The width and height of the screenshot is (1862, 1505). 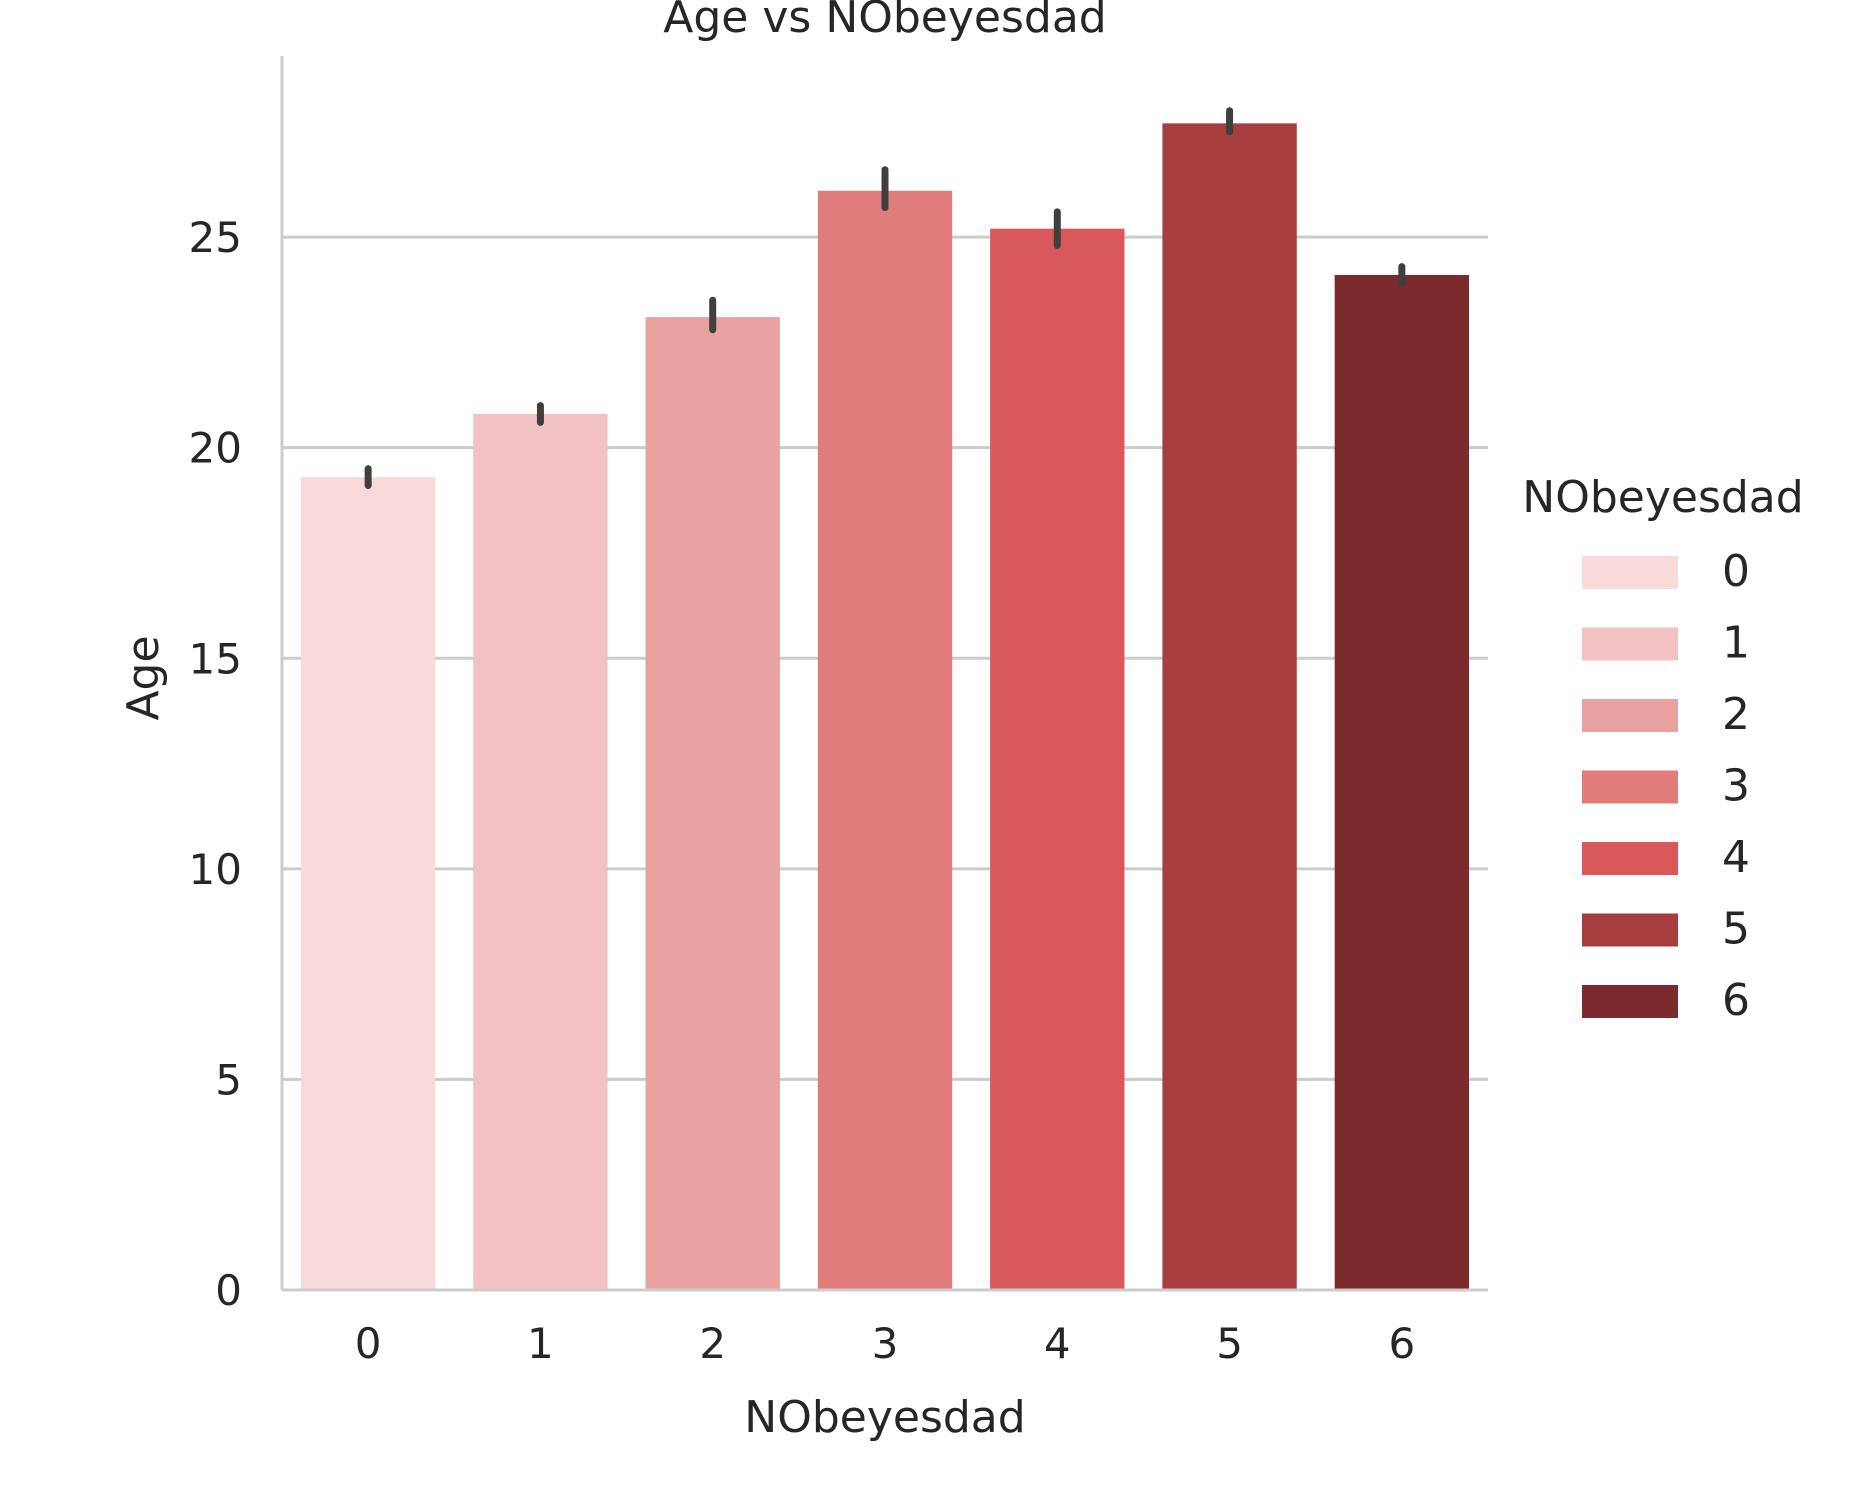 I want to click on y-tick-labels: 0 5 10 15 20 25, so click(x=215, y=764).